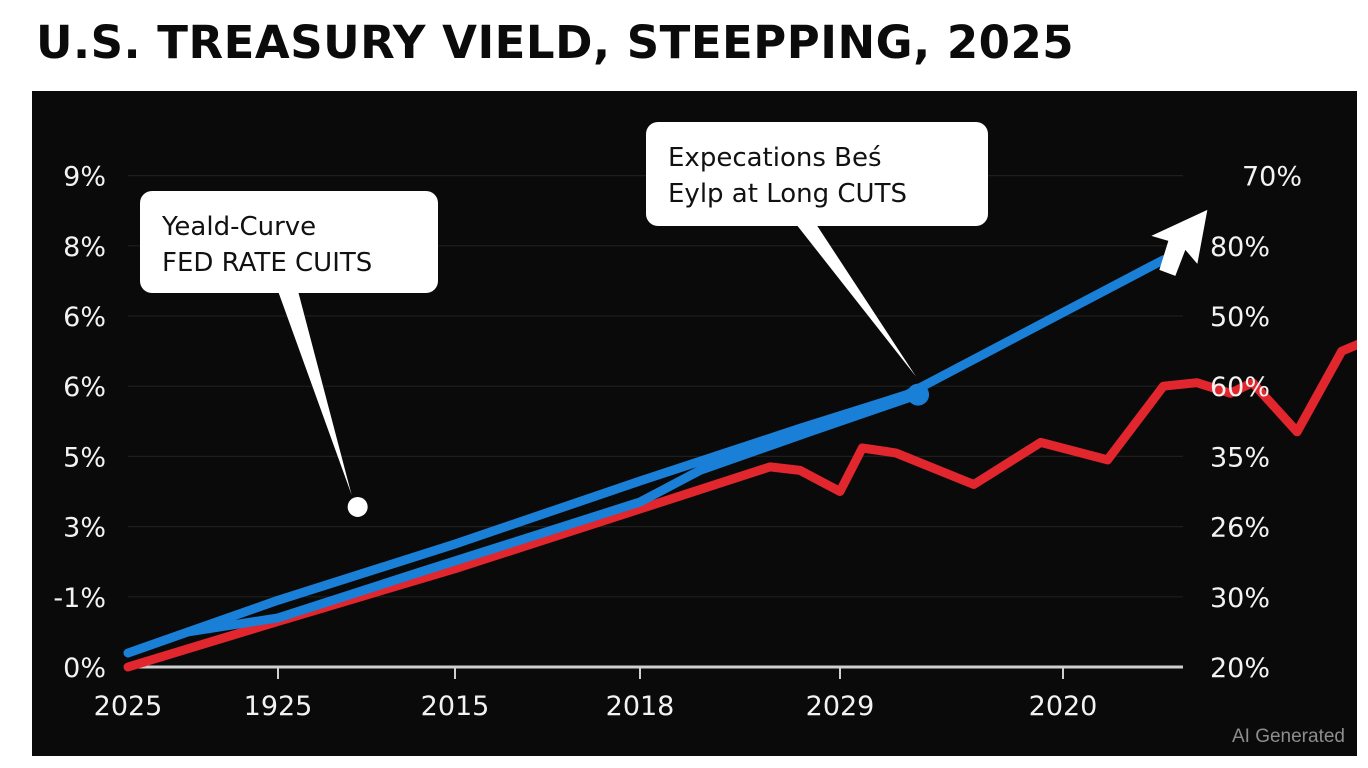  Describe the element at coordinates (84, 457) in the screenshot. I see `y-left-tick-label: 5%` at that location.